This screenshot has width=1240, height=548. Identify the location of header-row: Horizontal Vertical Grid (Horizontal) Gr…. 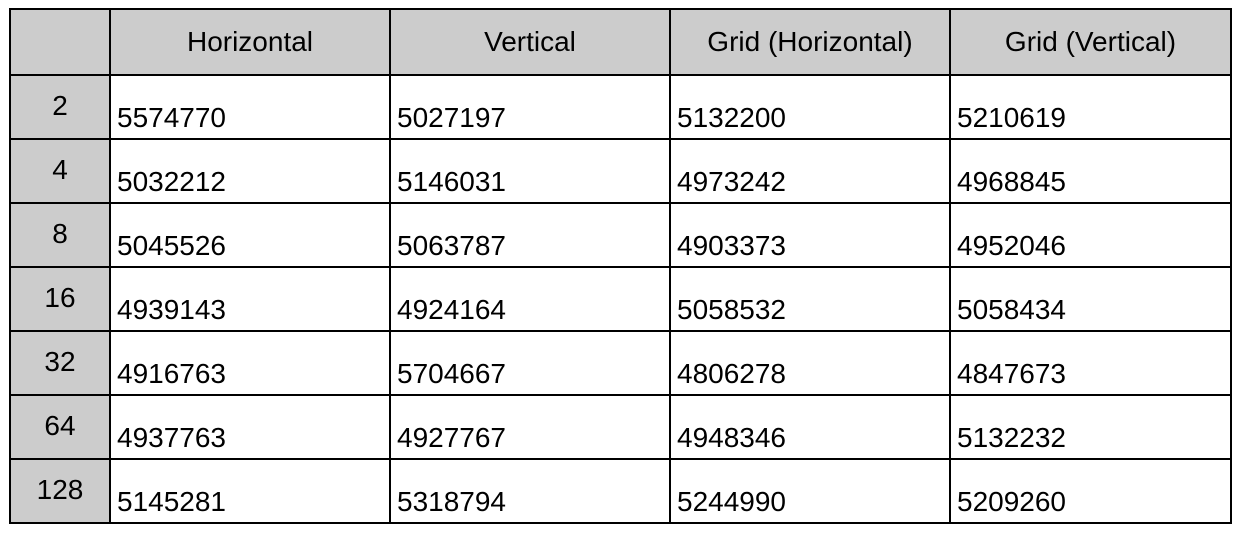
(620, 42).